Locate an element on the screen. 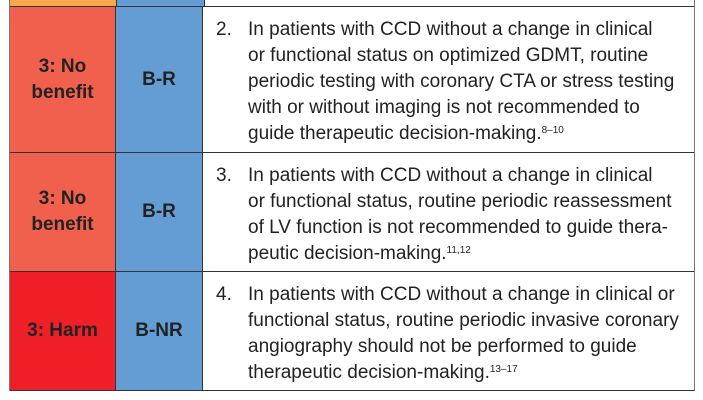 The image size is (703, 400). reference-superscript: 11,12 is located at coordinates (458, 250).